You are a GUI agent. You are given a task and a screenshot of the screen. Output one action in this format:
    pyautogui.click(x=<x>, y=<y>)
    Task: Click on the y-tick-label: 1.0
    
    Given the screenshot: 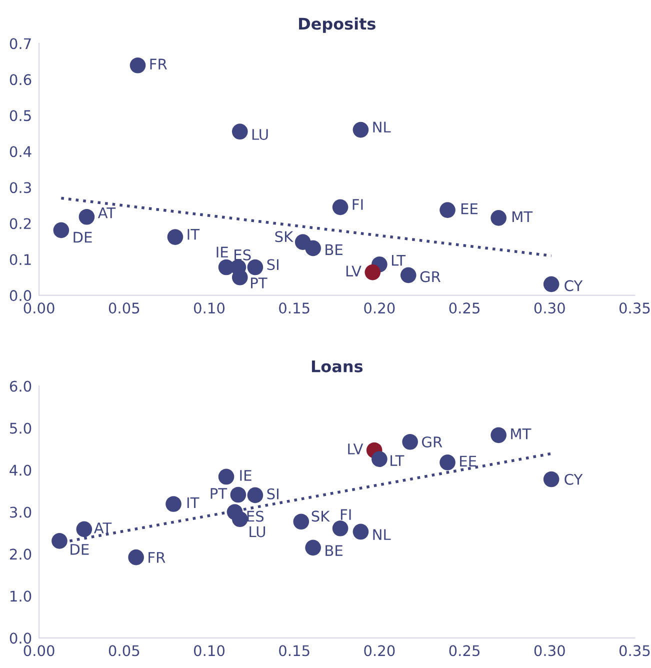 What is the action you would take?
    pyautogui.click(x=21, y=596)
    